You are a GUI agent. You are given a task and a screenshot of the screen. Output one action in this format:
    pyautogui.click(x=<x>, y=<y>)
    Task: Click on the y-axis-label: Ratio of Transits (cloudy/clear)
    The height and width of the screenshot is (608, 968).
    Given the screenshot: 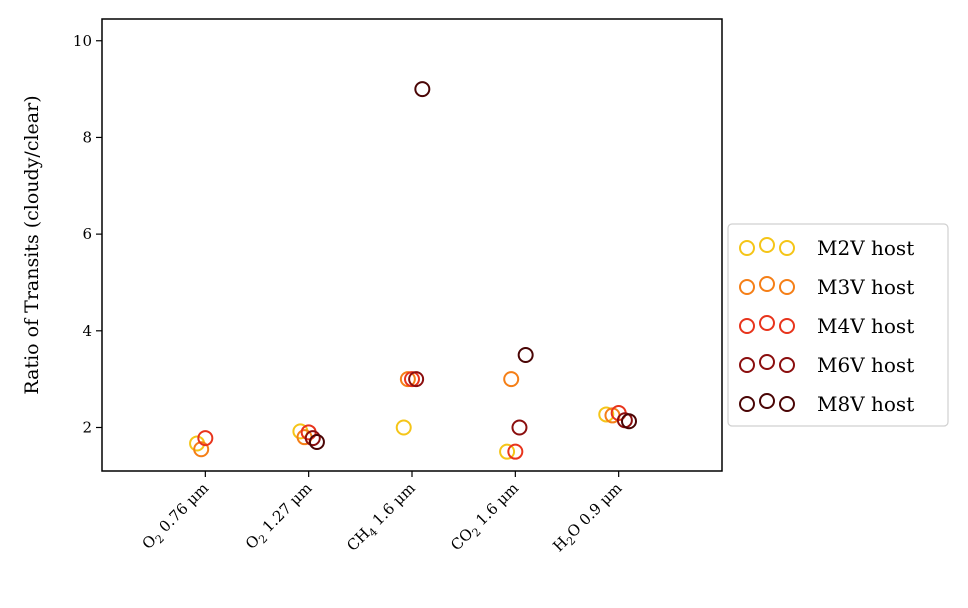 What is the action you would take?
    pyautogui.click(x=32, y=244)
    